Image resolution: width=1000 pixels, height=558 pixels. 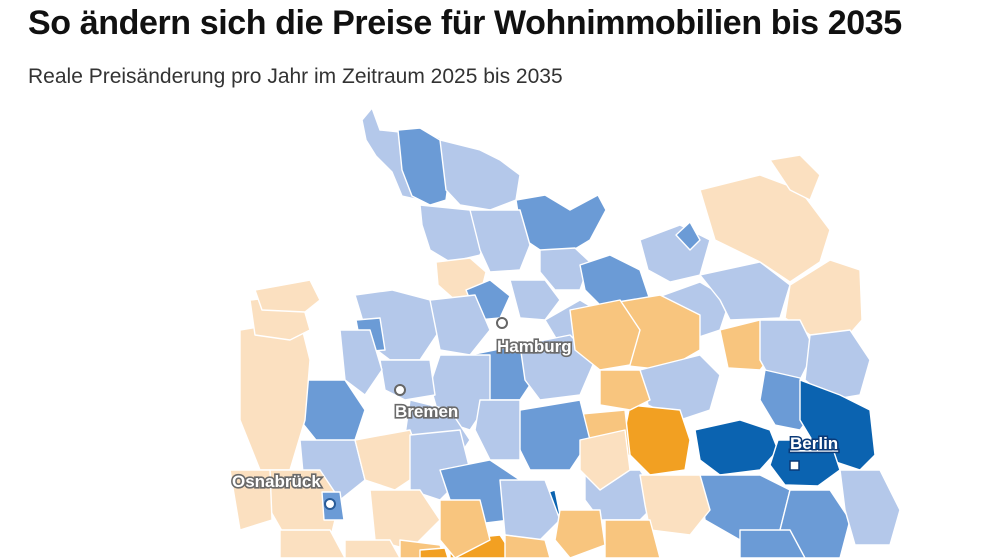 What do you see at coordinates (736, 447) in the screenshot?
I see `region-bb-hvl` at bounding box center [736, 447].